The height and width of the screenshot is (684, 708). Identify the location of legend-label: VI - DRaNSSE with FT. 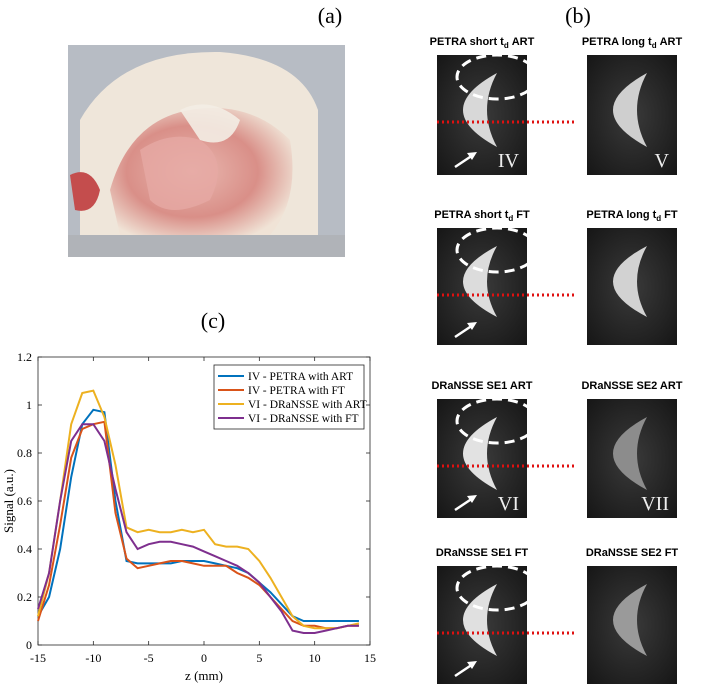
(303, 419).